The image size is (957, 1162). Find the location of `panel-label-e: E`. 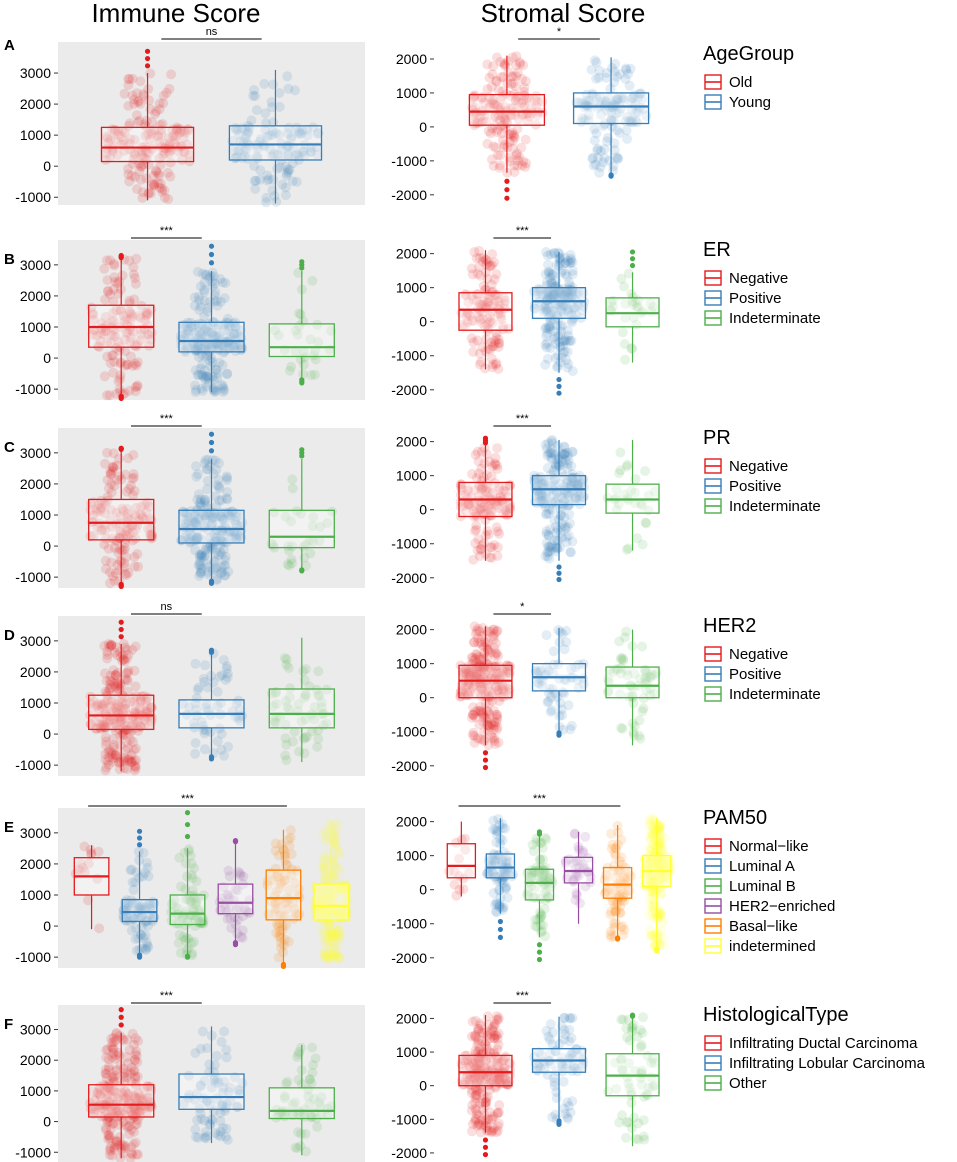

panel-label-e: E is located at coordinates (9, 827).